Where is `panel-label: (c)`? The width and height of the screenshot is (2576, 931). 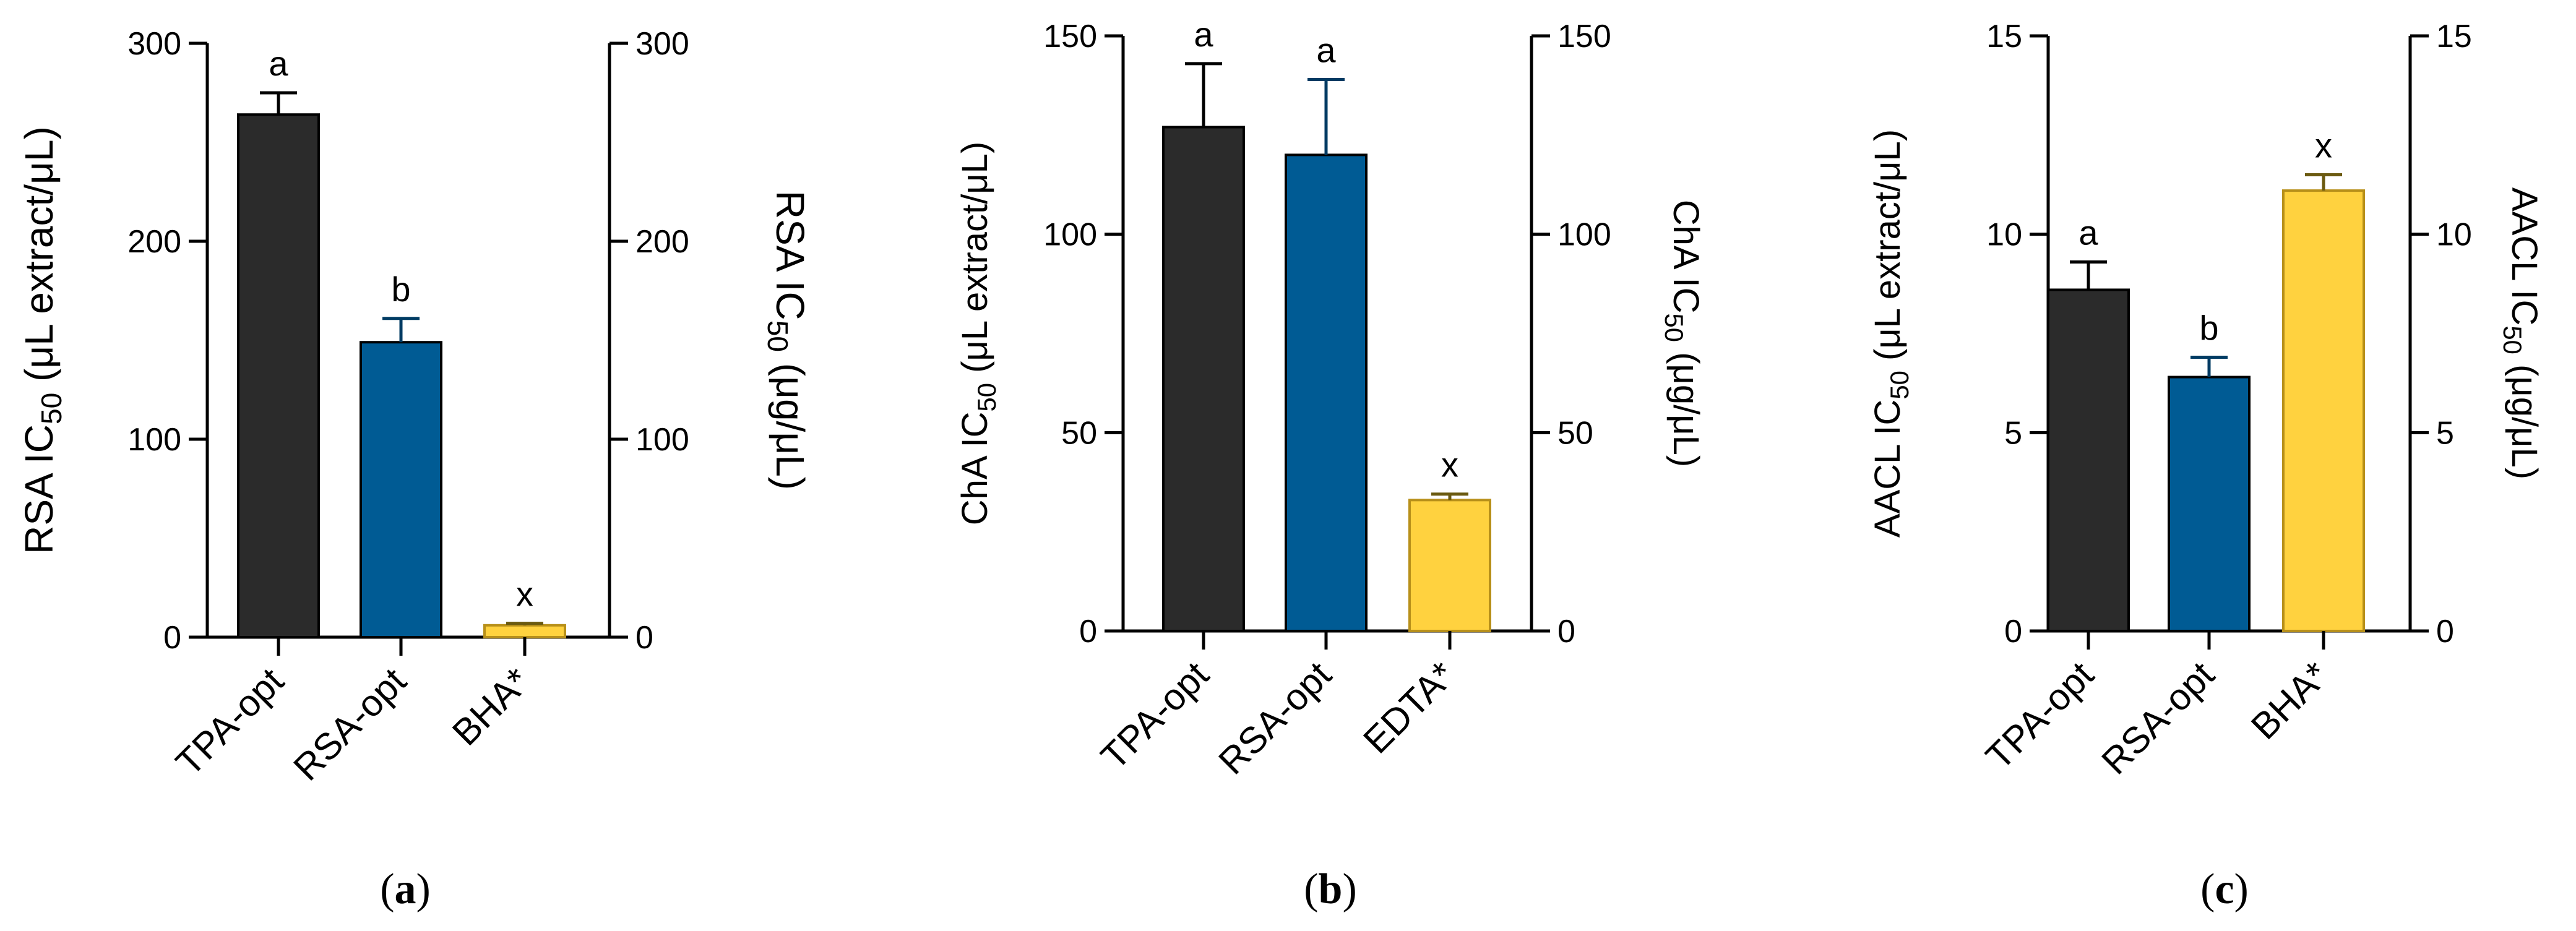 panel-label: (c) is located at coordinates (2224, 889).